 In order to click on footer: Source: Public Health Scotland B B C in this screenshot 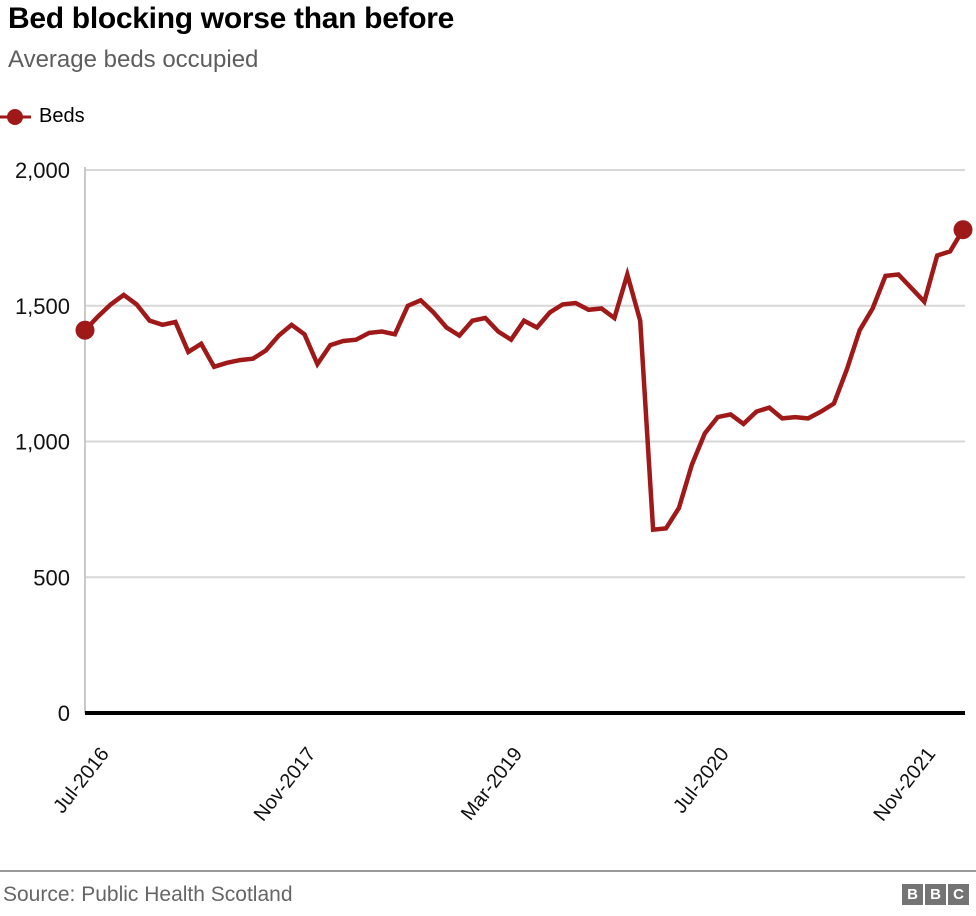, I will do `click(488, 893)`.